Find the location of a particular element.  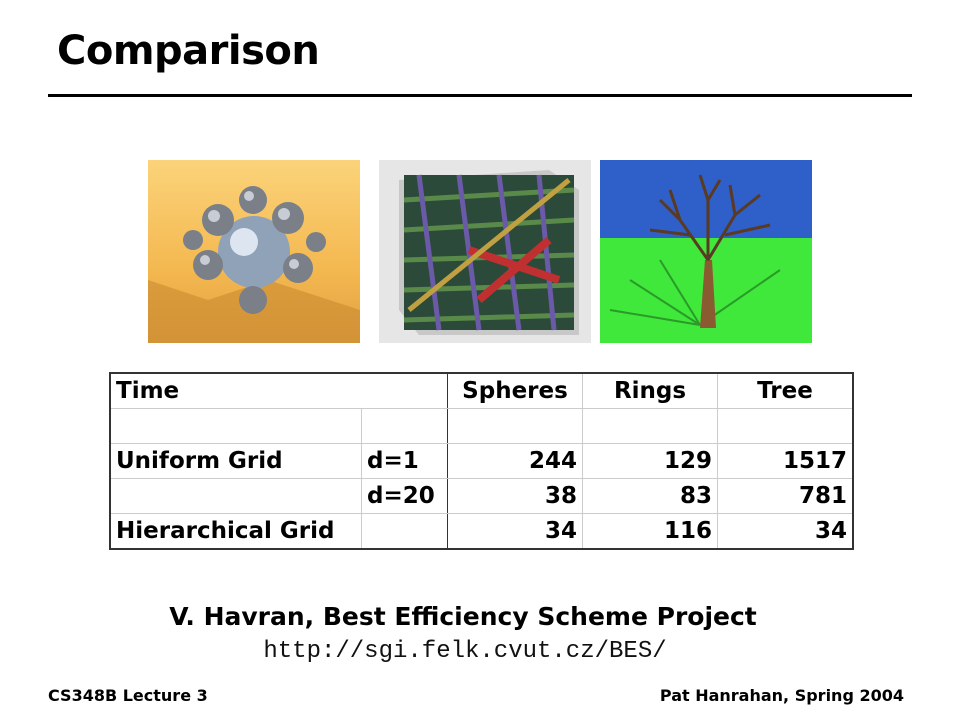

row-label: Hierarchical Grid is located at coordinates (235, 531).